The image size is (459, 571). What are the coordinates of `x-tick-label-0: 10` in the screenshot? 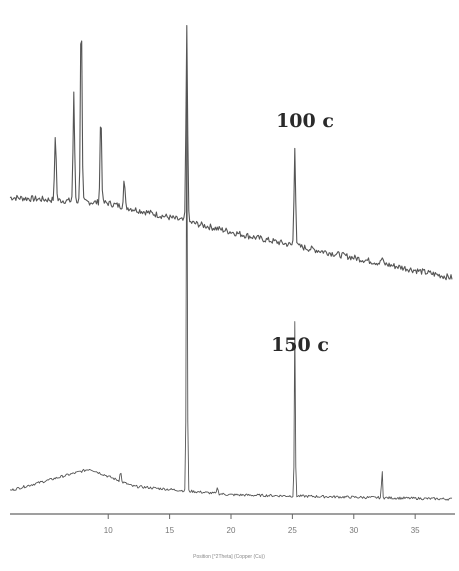 It's located at (108, 530).